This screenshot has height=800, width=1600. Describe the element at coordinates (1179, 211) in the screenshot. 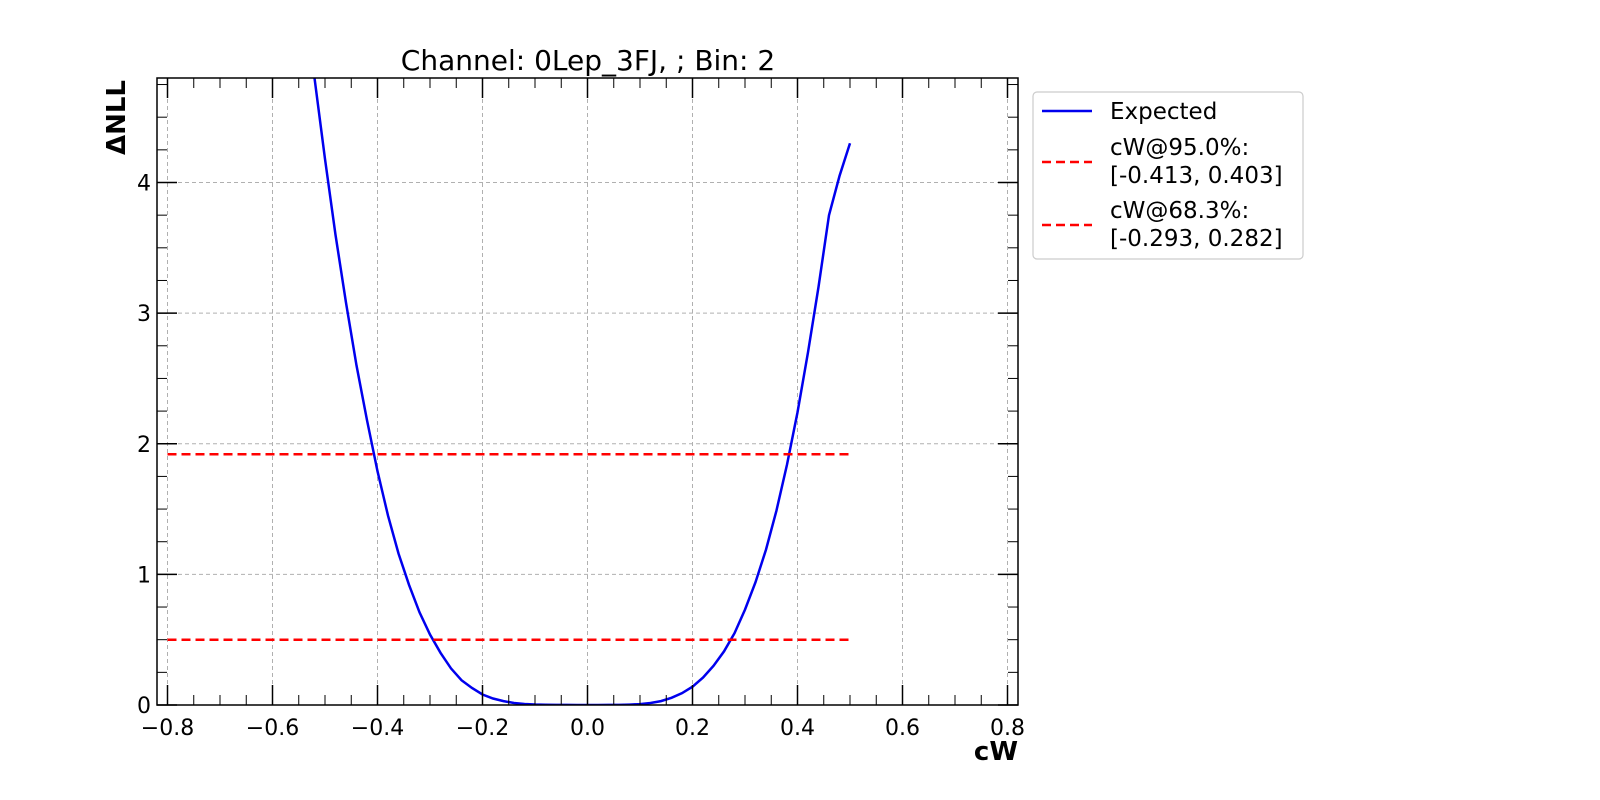

I see `legend-label: cW@68.3%:` at that location.